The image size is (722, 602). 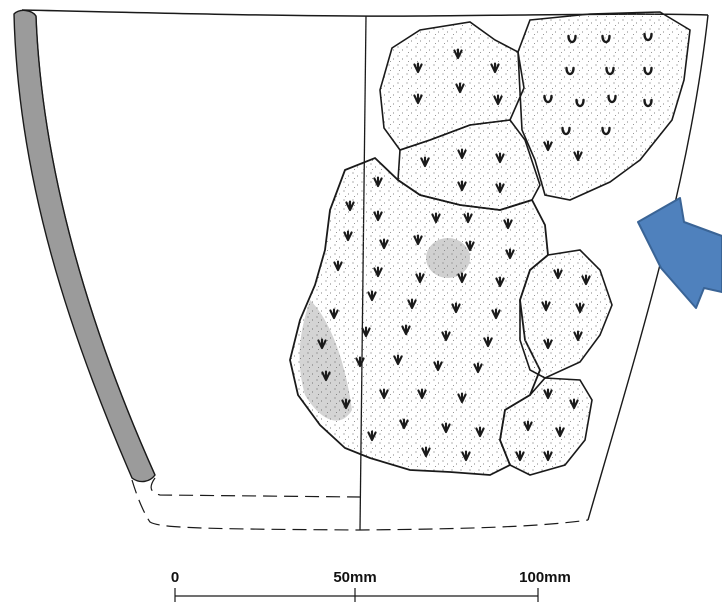 What do you see at coordinates (604, 106) in the screenshot?
I see `sherd-upper-right` at bounding box center [604, 106].